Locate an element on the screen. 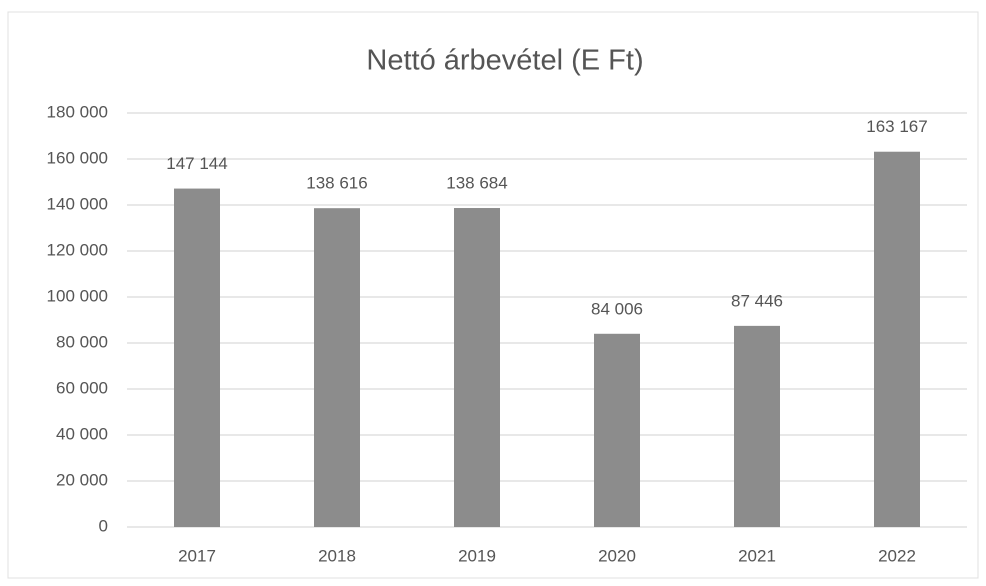  y-tick-label: 0 is located at coordinates (103, 525).